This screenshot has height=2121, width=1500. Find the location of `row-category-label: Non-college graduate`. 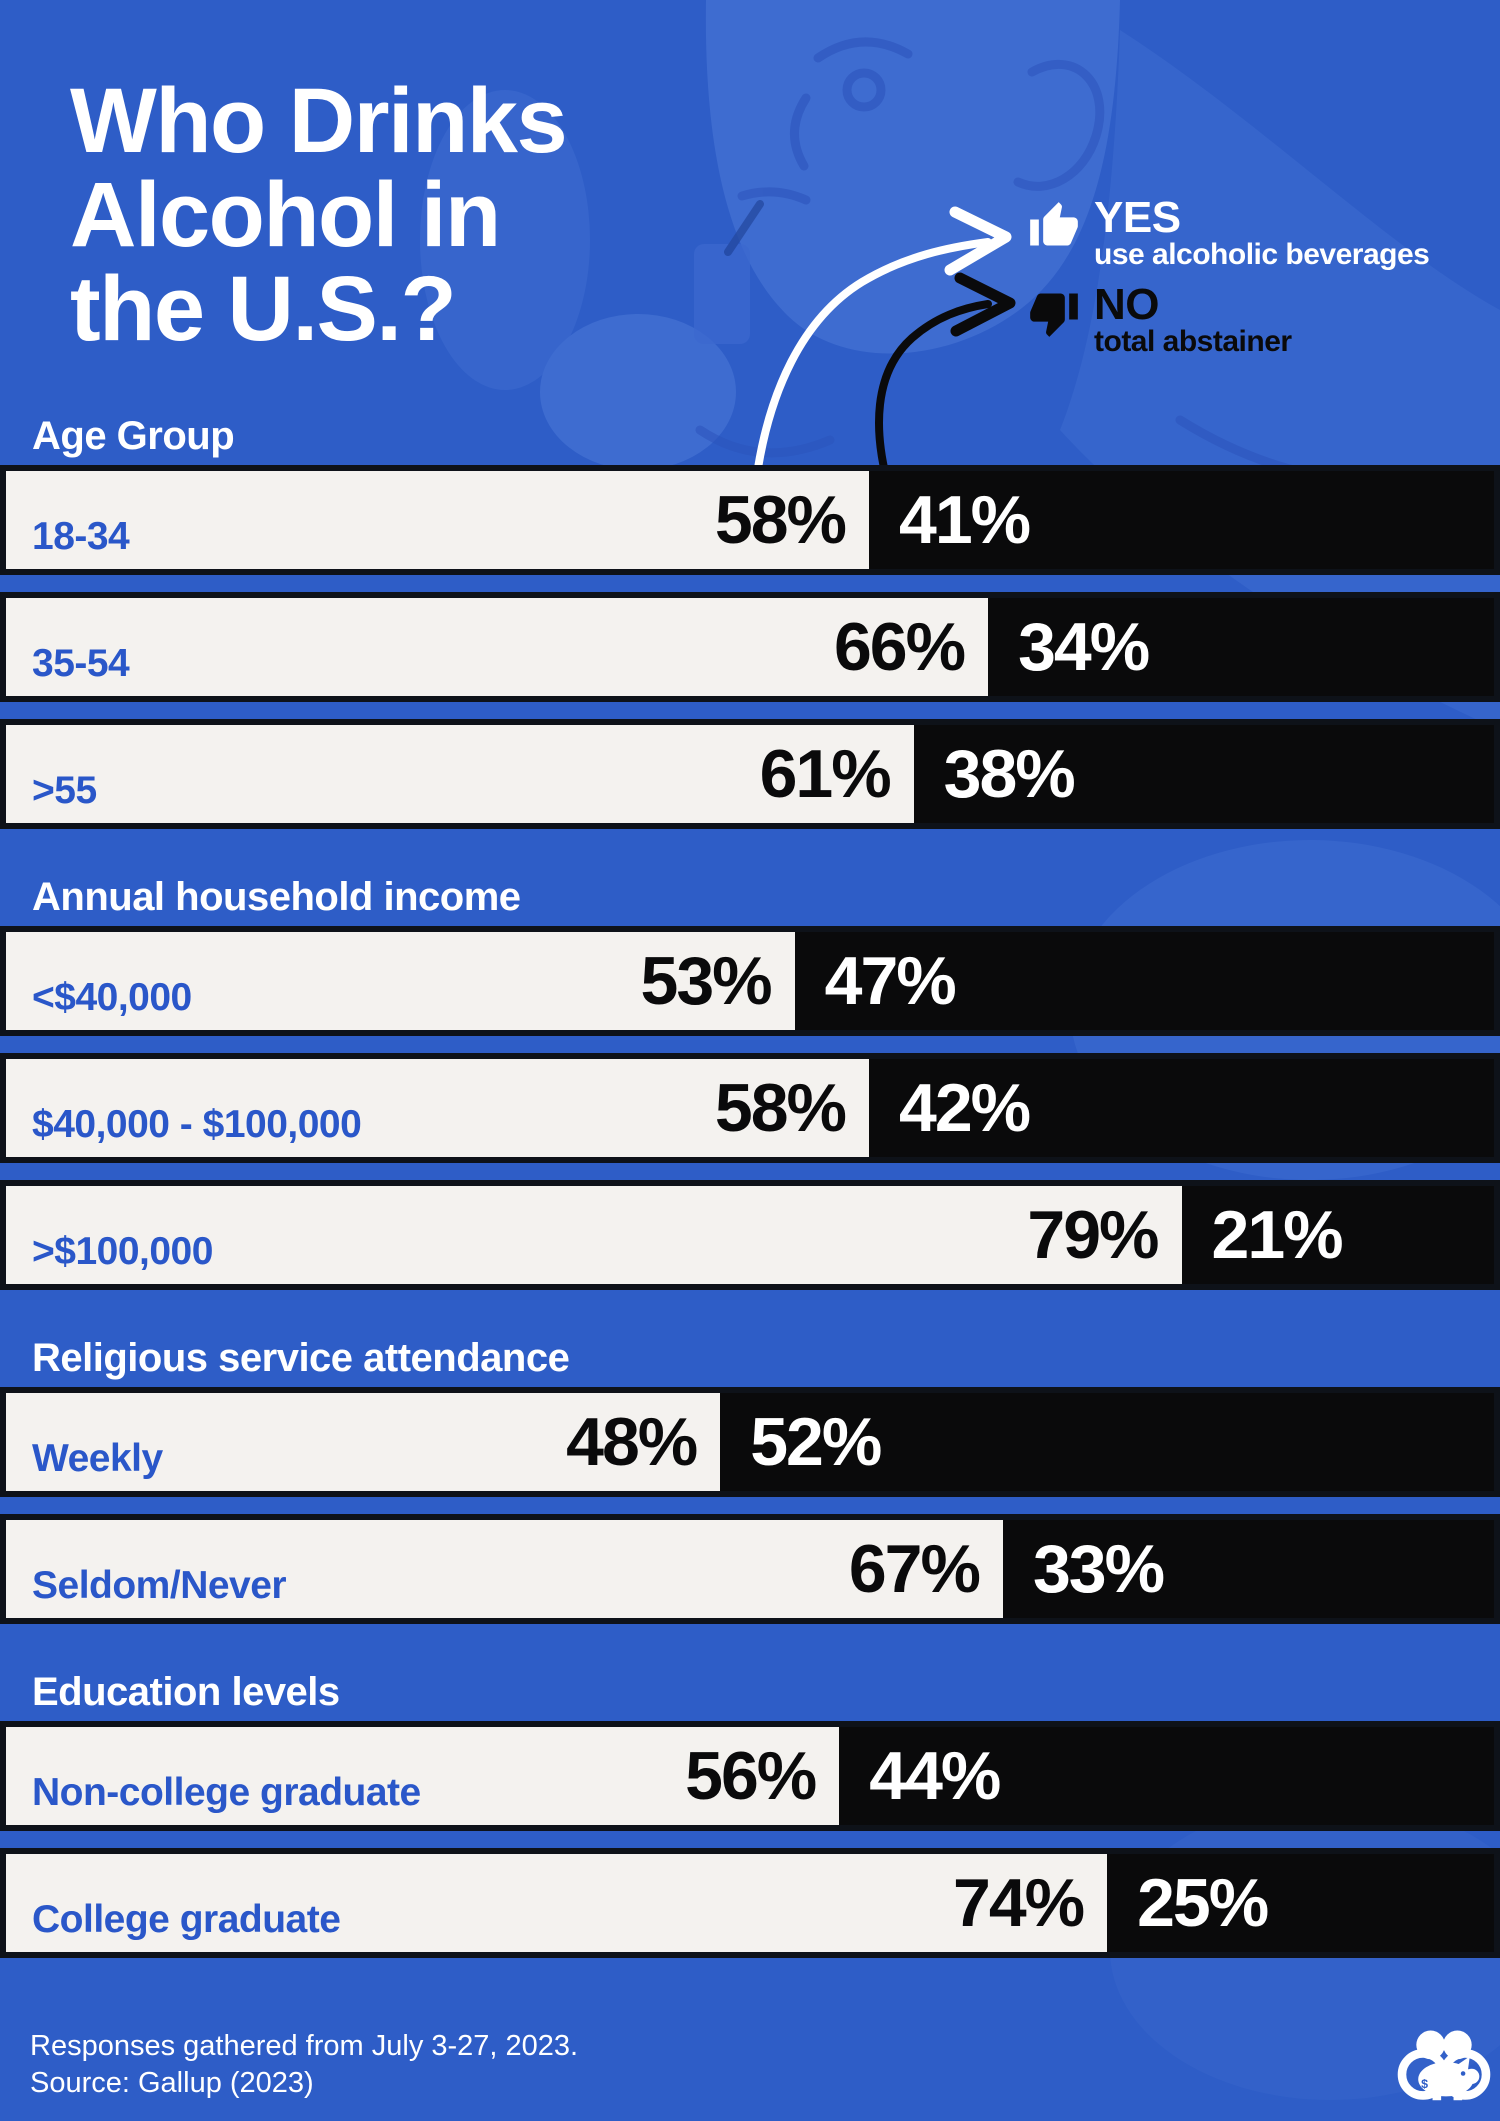

row-category-label: Non-college graduate is located at coordinates (226, 1792).